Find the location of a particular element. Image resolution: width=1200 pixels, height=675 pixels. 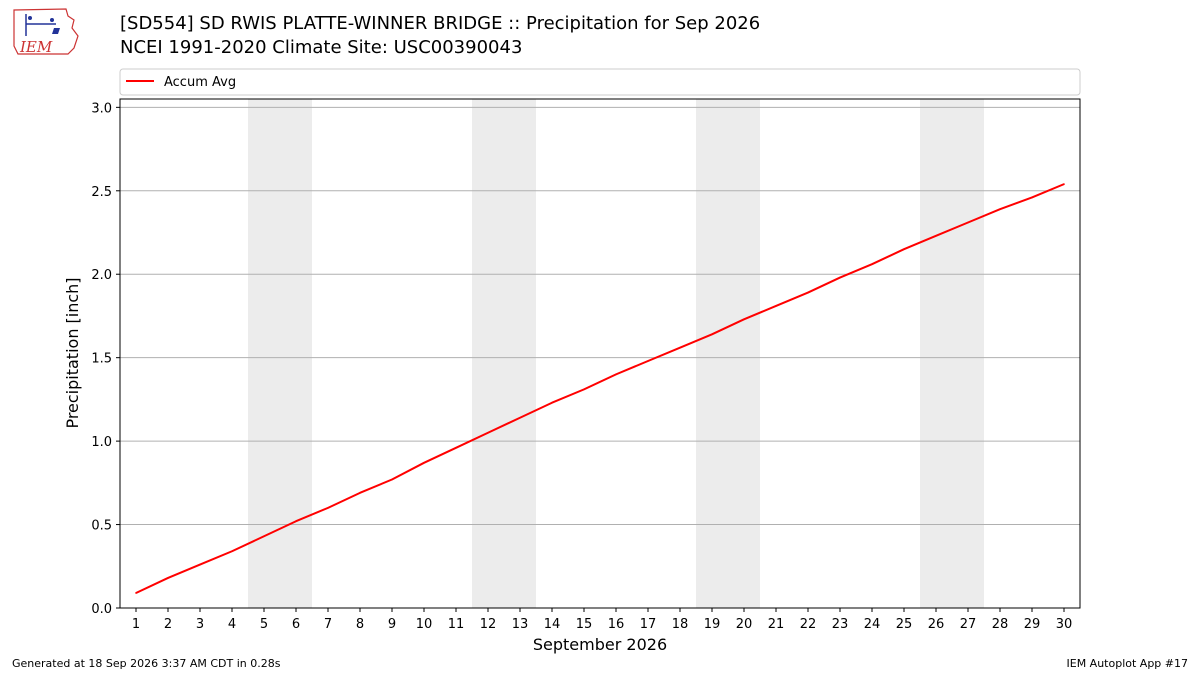

y-tick-label: 0.5 is located at coordinates (101, 526).